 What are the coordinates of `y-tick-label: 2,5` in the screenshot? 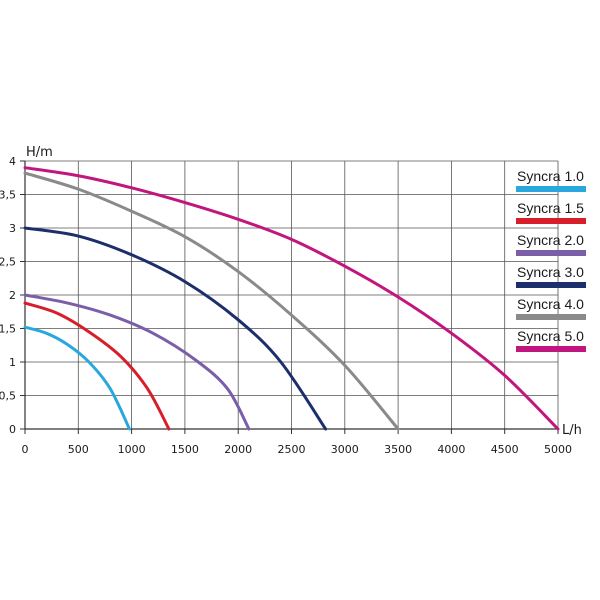 It's located at (8, 262).